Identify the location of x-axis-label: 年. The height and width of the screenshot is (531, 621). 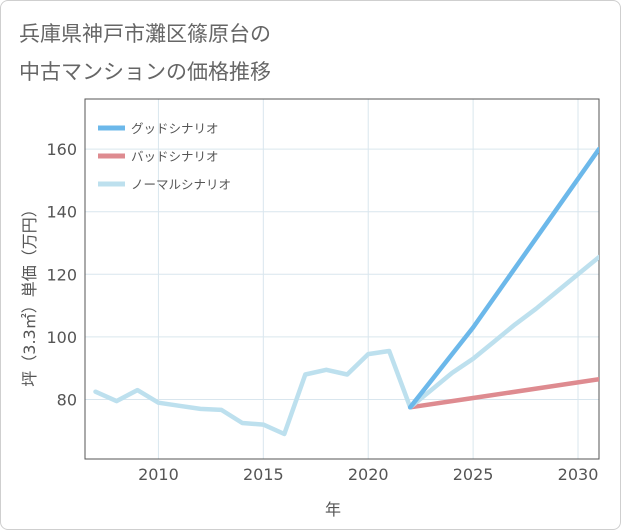
(333, 509).